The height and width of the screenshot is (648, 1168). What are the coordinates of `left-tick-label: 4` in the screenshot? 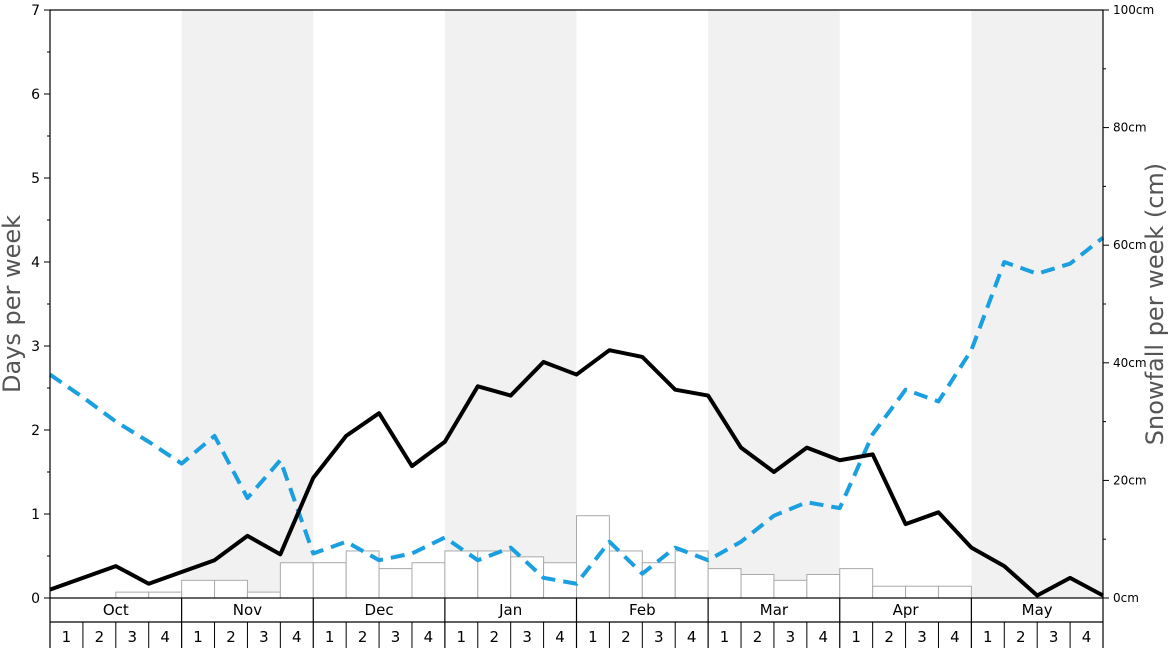 It's located at (35, 263).